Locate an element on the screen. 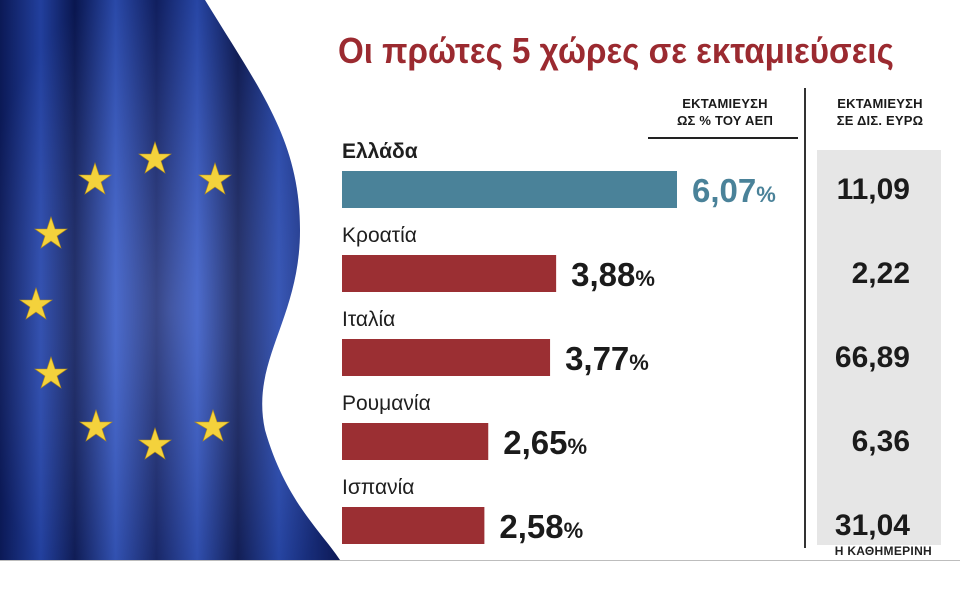 The image size is (960, 600). header-underline is located at coordinates (723, 138).